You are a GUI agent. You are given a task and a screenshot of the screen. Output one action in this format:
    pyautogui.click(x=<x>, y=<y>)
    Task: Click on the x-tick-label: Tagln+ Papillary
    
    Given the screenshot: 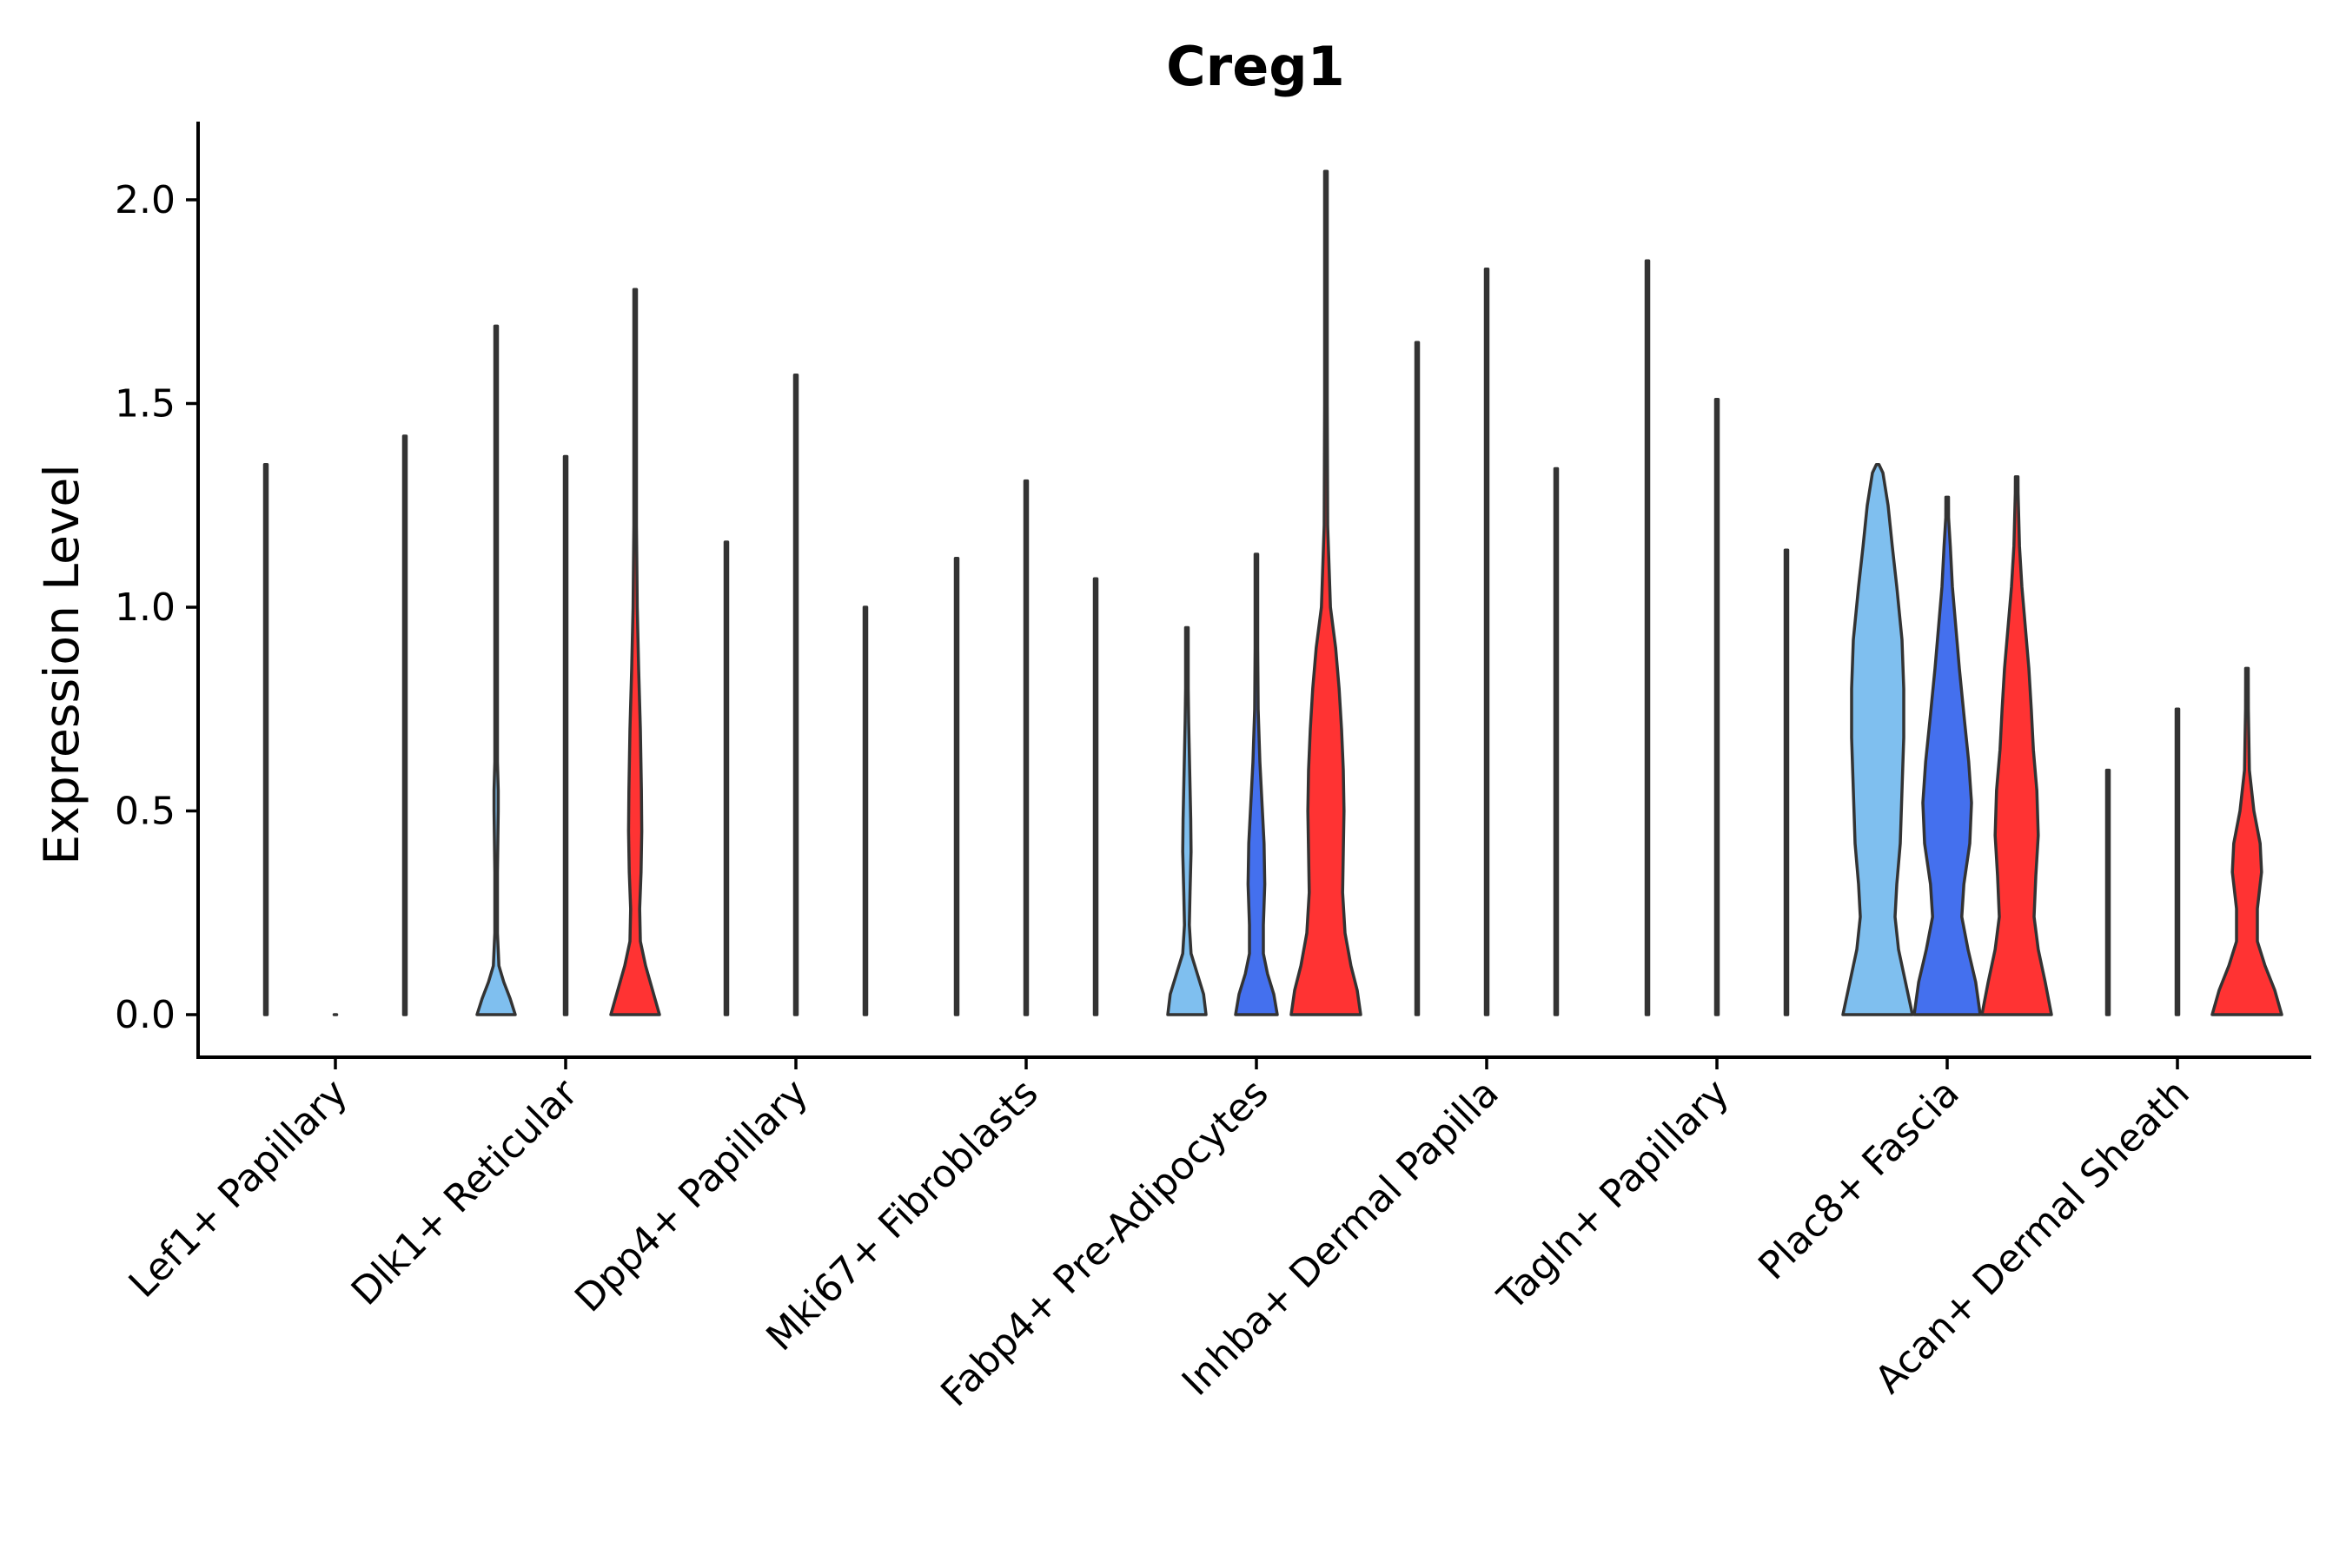 What is the action you would take?
    pyautogui.click(x=1613, y=1195)
    